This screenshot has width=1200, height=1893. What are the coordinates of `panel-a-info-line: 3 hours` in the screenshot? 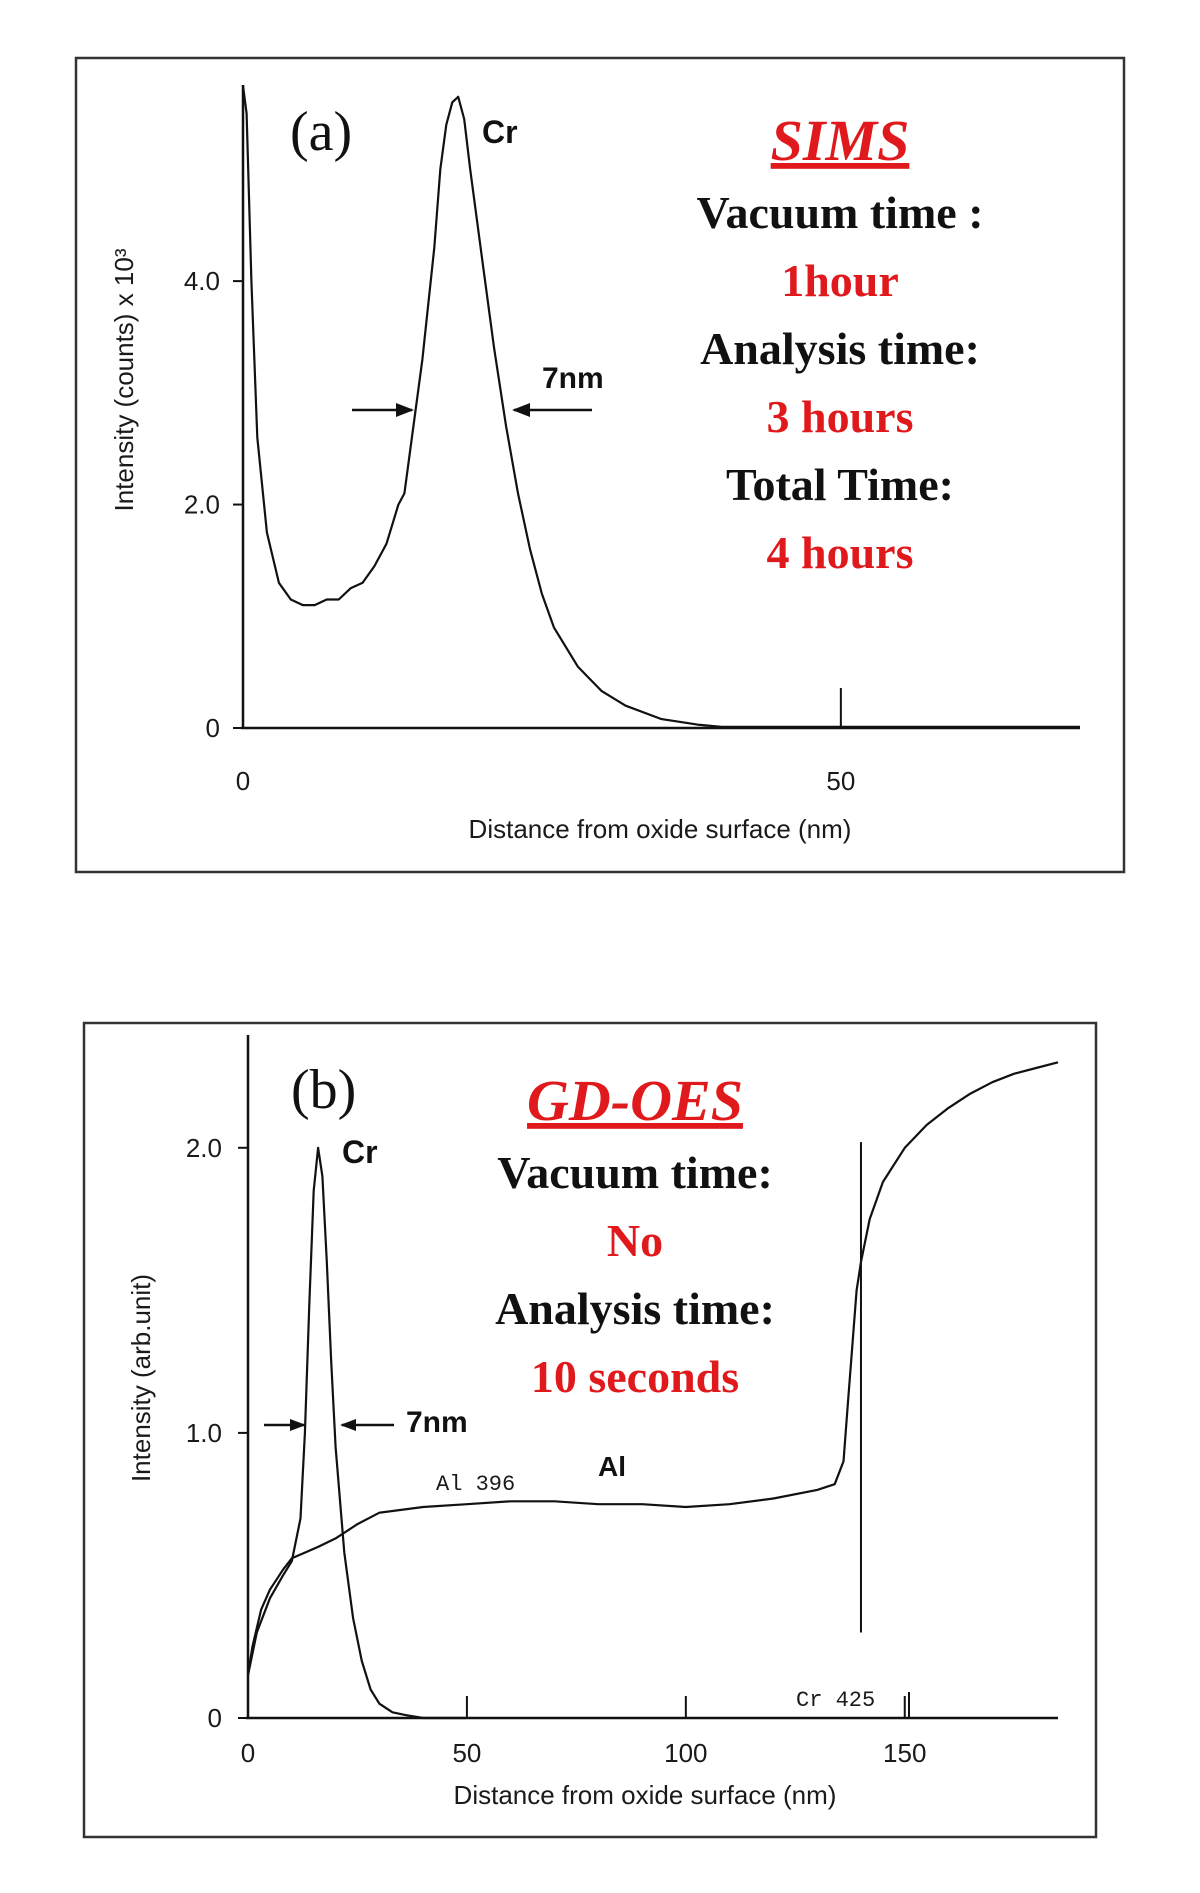 It's located at (840, 416).